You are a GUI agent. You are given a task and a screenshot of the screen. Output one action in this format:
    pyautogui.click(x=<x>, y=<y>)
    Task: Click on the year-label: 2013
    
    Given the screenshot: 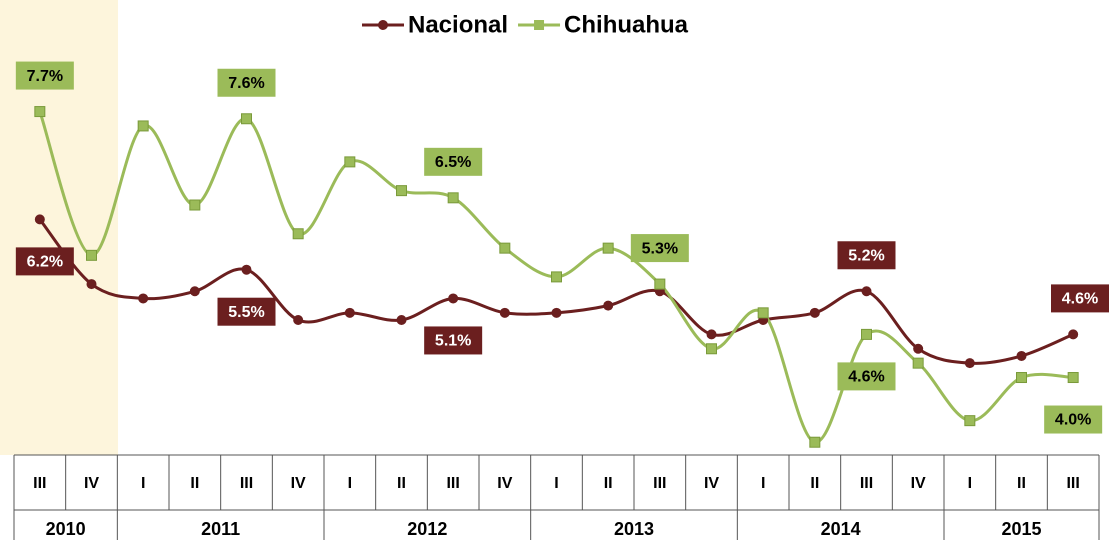 What is the action you would take?
    pyautogui.click(x=634, y=529)
    